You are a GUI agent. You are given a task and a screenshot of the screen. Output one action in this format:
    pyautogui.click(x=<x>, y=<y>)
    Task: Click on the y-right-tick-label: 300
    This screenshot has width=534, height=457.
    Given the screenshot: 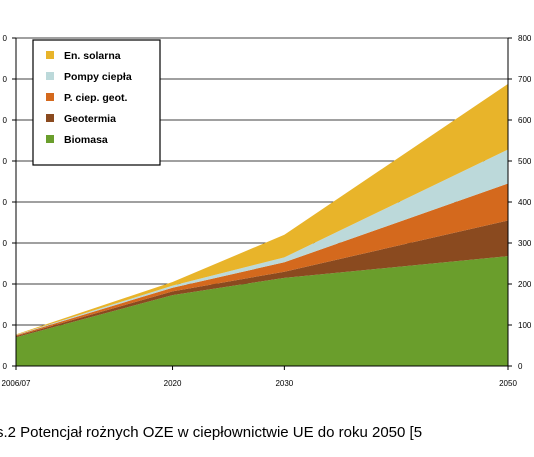 What is the action you would take?
    pyautogui.click(x=525, y=243)
    